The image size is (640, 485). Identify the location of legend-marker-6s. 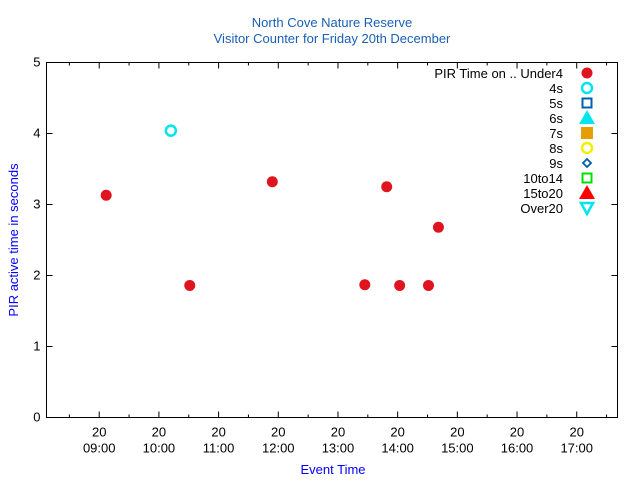
(587, 117).